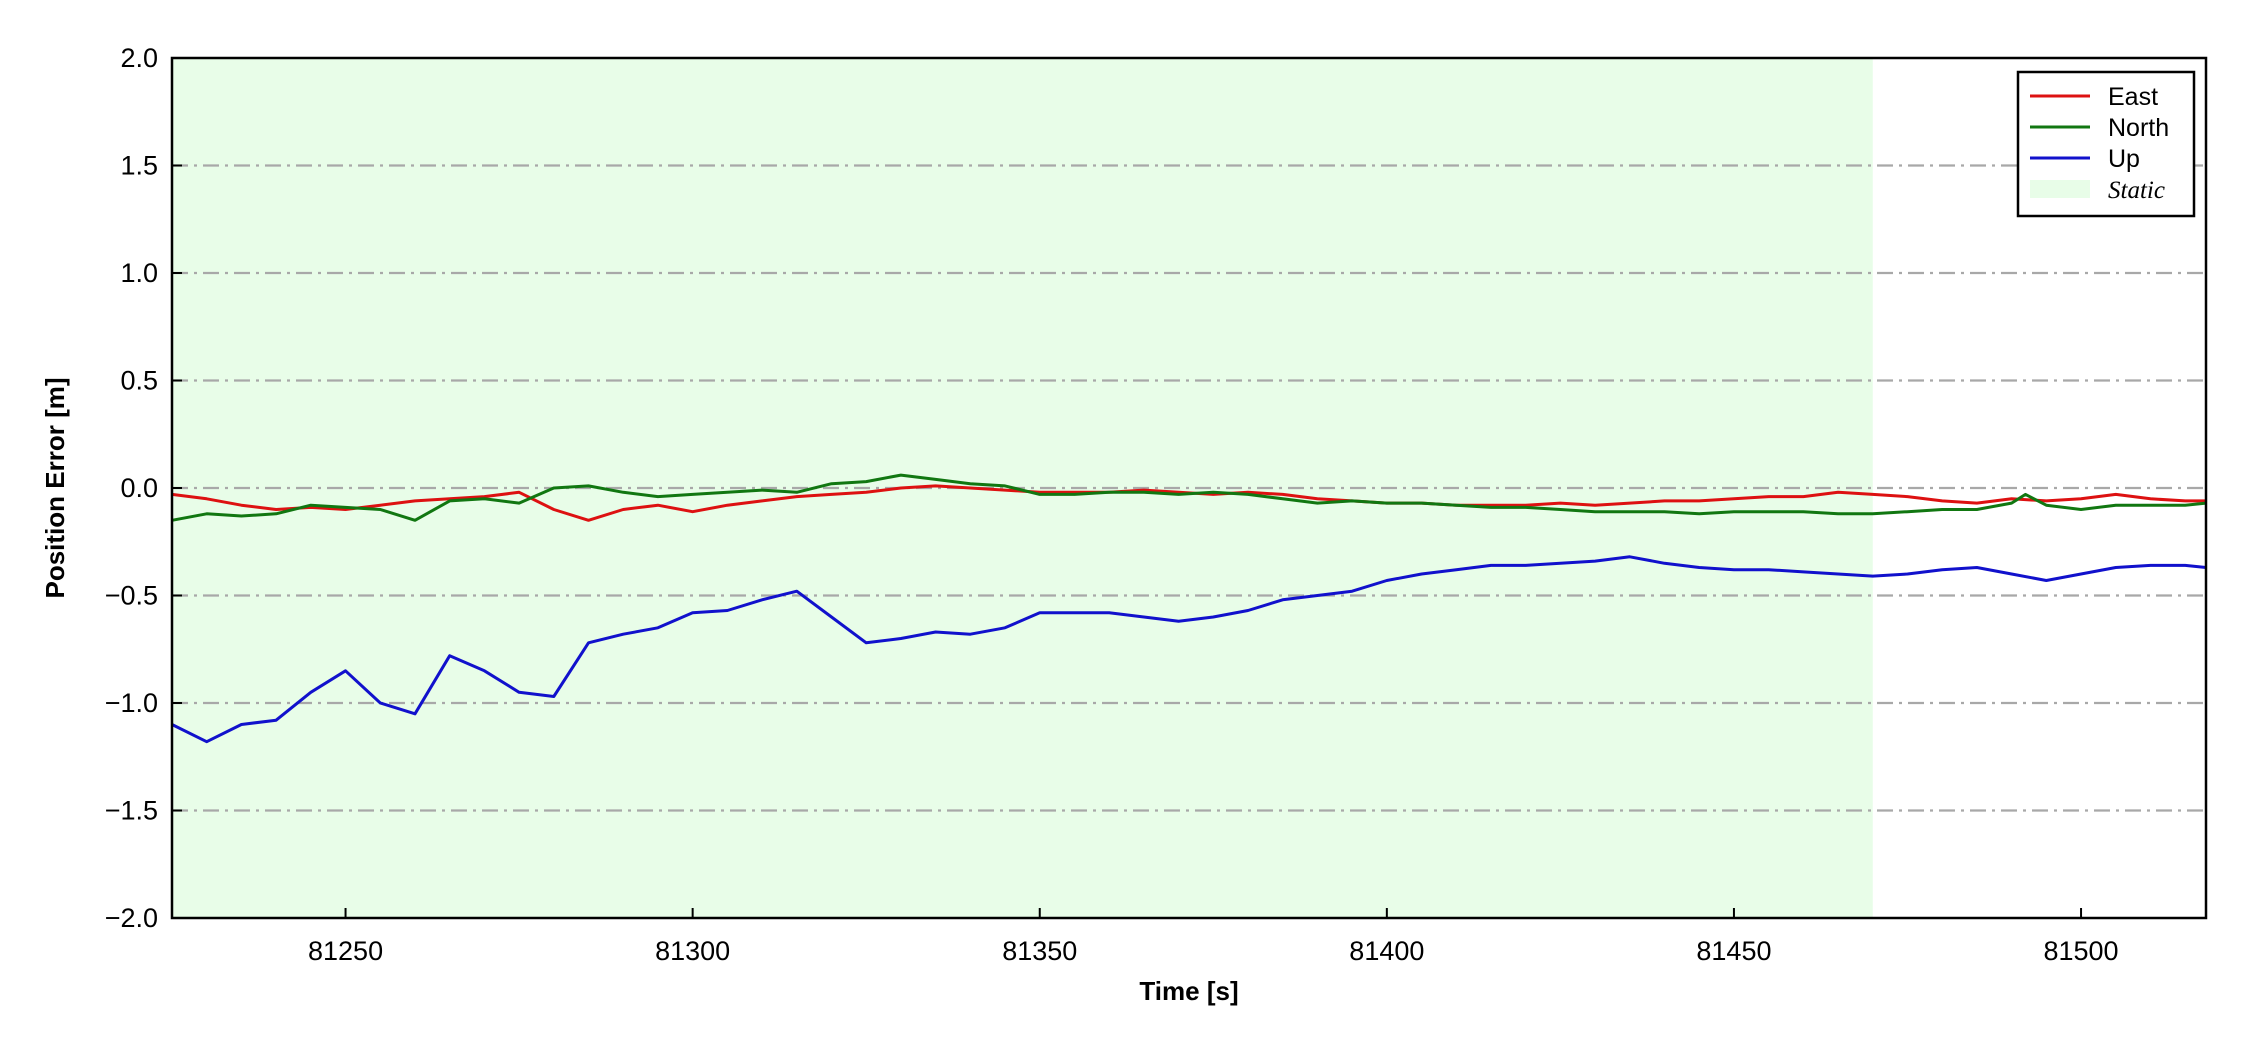  What do you see at coordinates (1213, 937) in the screenshot?
I see `x-ticks: 81250 81300 81350 81400 81450 81500` at bounding box center [1213, 937].